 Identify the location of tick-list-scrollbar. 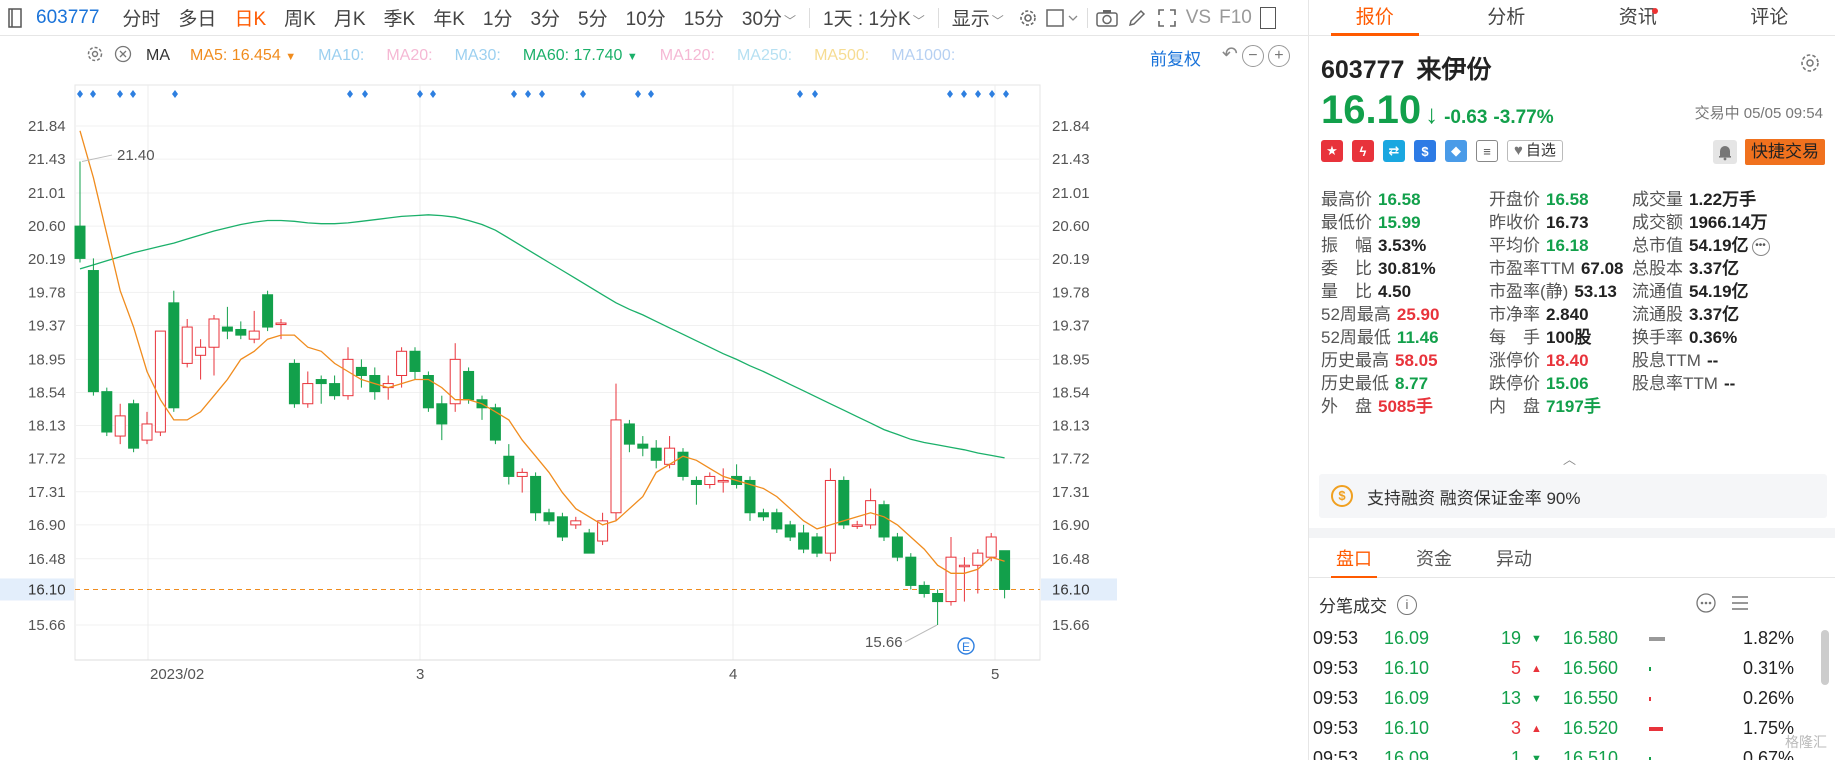
(1825, 657).